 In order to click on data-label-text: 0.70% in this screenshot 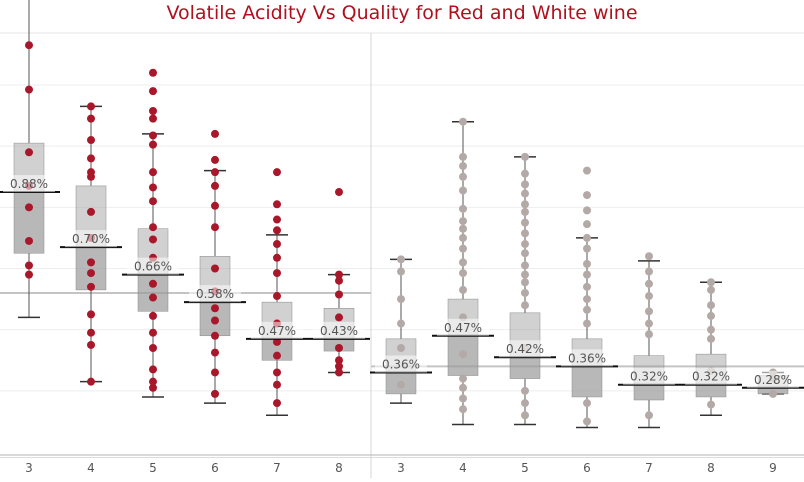, I will do `click(91, 239)`.